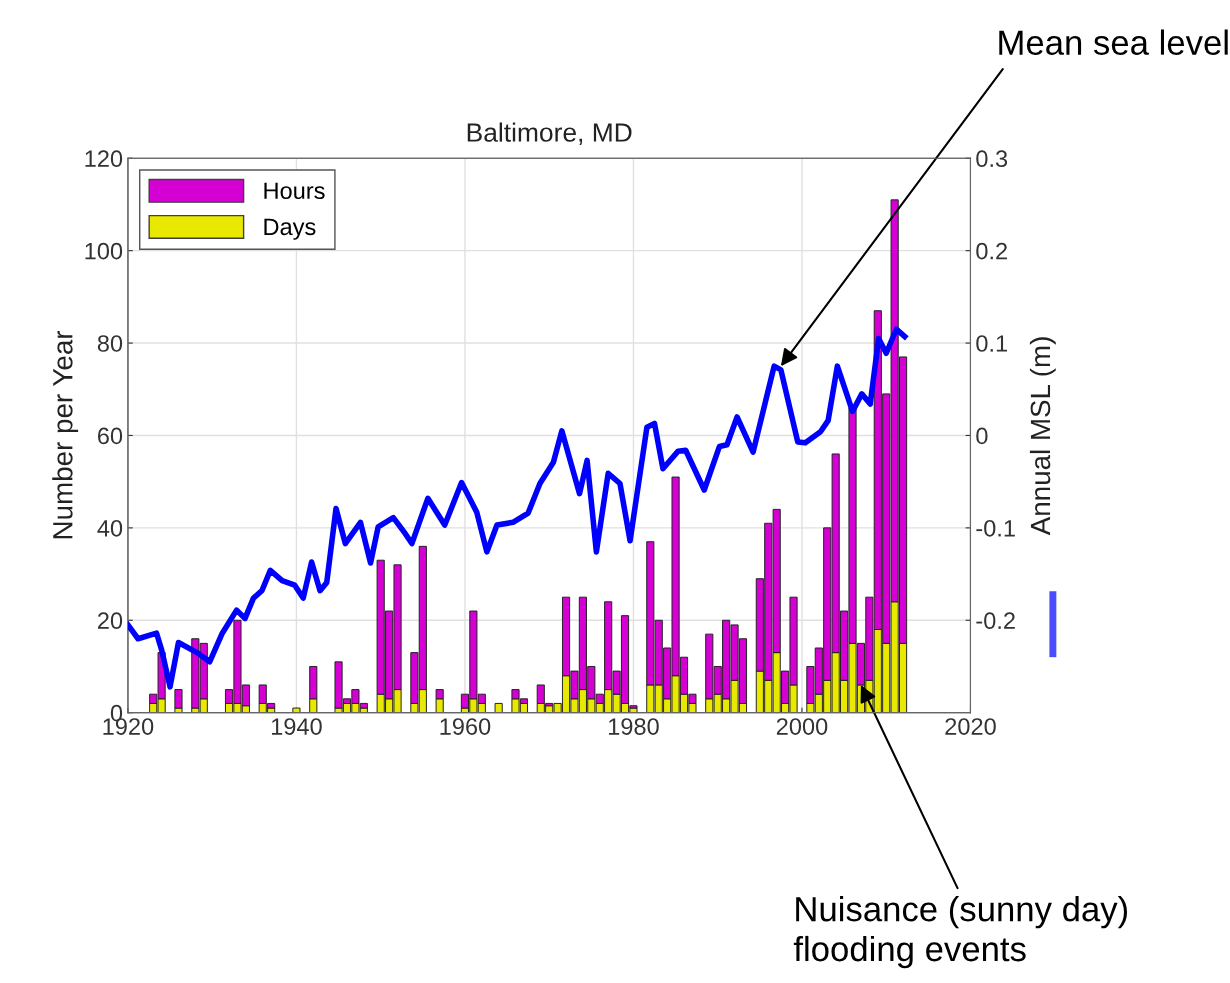 This screenshot has height=983, width=1230. What do you see at coordinates (549, 133) in the screenshot?
I see `chart-title: Baltimore, MD` at bounding box center [549, 133].